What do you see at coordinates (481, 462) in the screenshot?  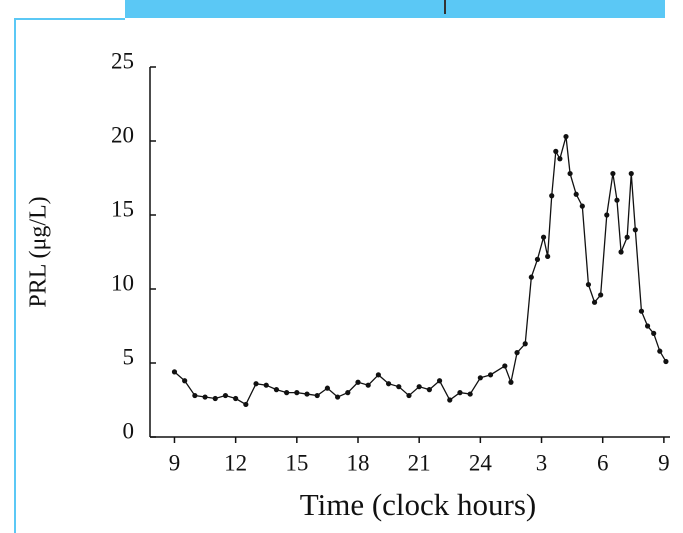 I see `x-tick-label: 24` at bounding box center [481, 462].